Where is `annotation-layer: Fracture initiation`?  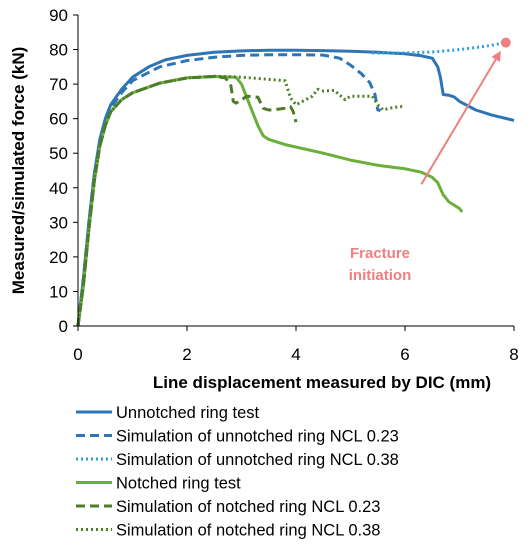 annotation-layer: Fracture initiation is located at coordinates (430, 160).